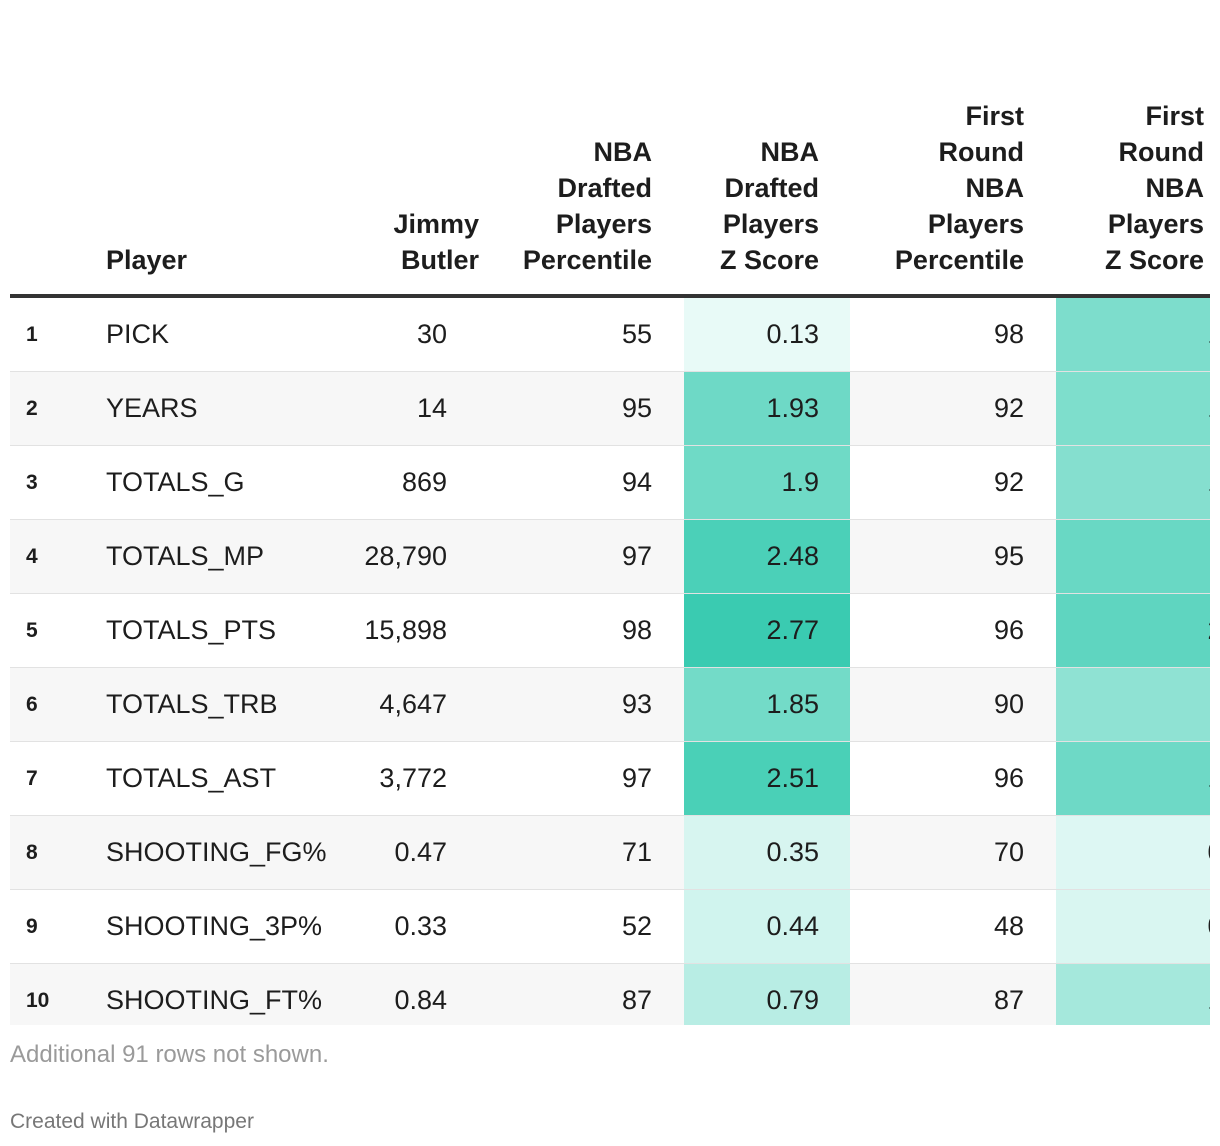 This screenshot has width=1220, height=1146. I want to click on cell-z1-value: 1.93, so click(792, 408).